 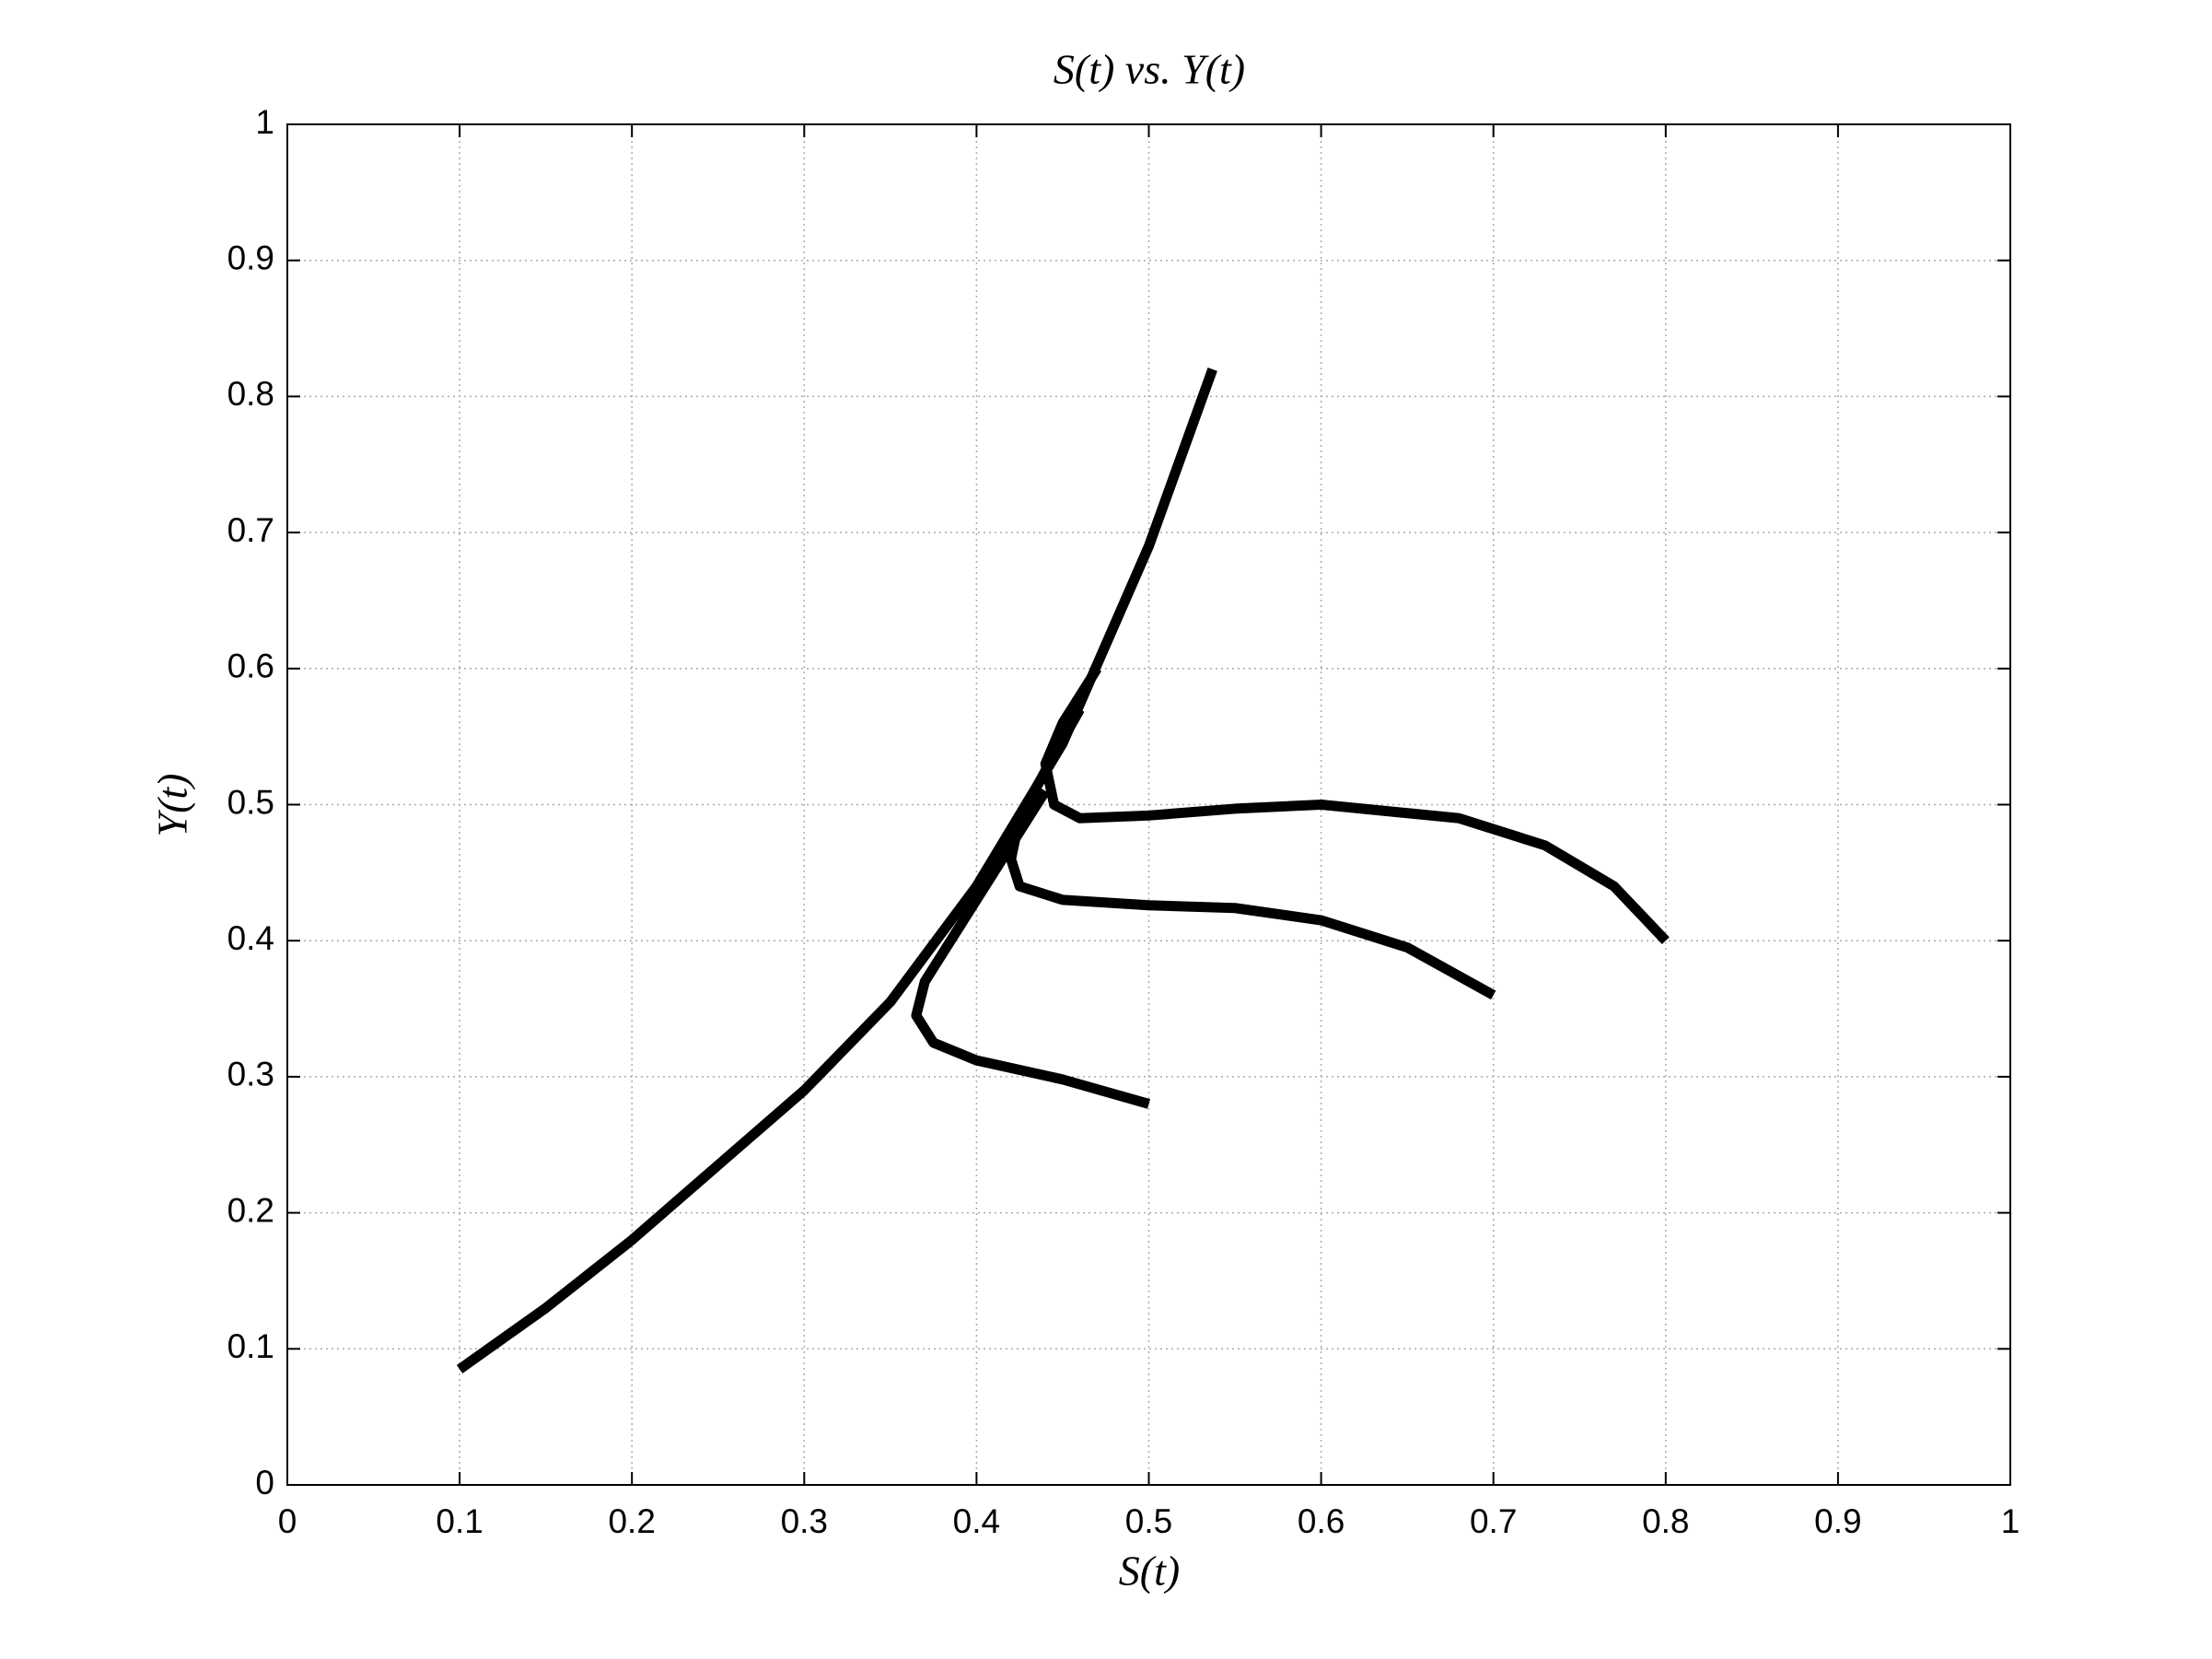 What do you see at coordinates (631, 1521) in the screenshot?
I see `x-tick-label: 0.2` at bounding box center [631, 1521].